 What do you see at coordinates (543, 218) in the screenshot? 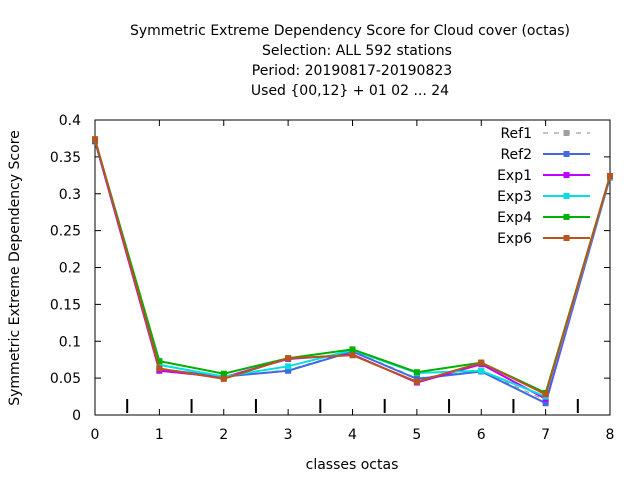
I see `legend-item-exp4: Exp4` at bounding box center [543, 218].